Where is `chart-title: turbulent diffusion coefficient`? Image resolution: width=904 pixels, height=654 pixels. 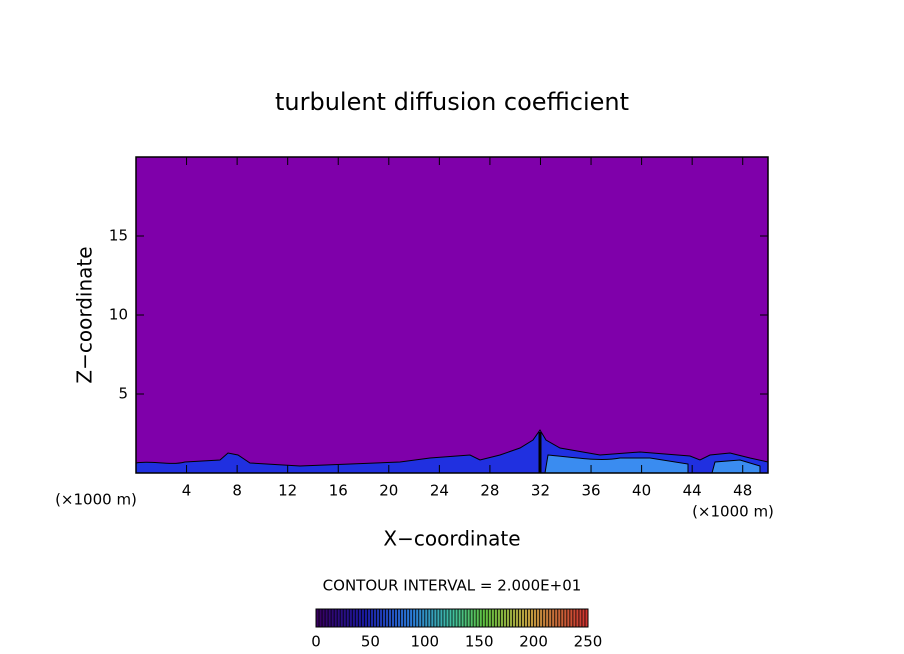
chart-title: turbulent diffusion coefficient is located at coordinates (452, 102).